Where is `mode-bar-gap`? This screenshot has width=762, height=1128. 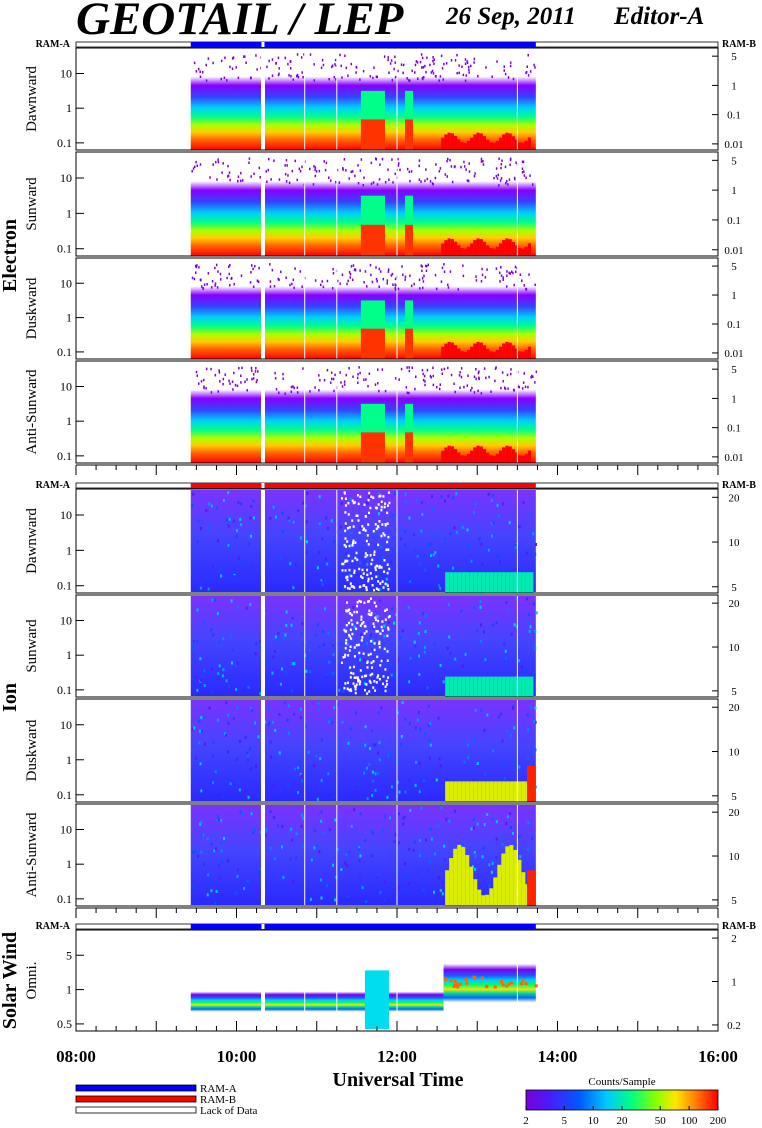 mode-bar-gap is located at coordinates (263, 44).